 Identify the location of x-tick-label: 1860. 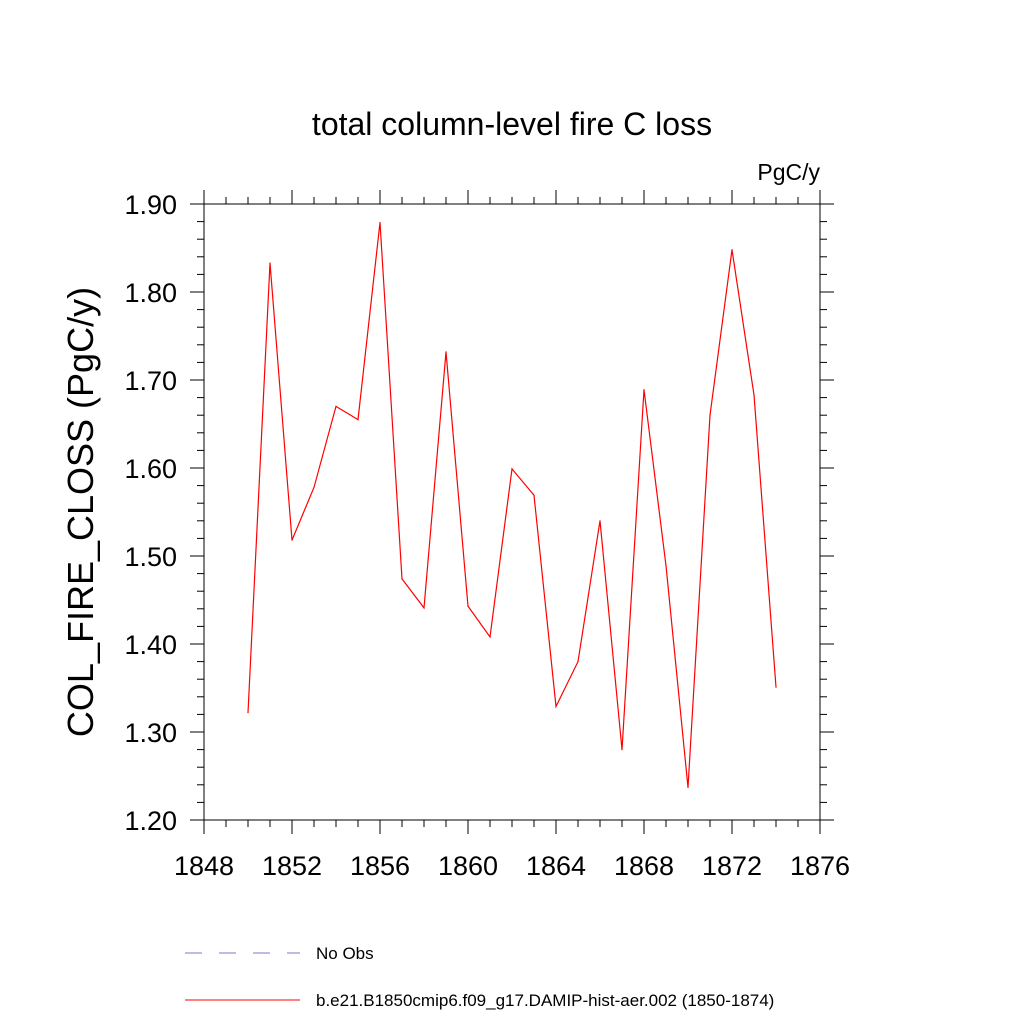
(468, 866).